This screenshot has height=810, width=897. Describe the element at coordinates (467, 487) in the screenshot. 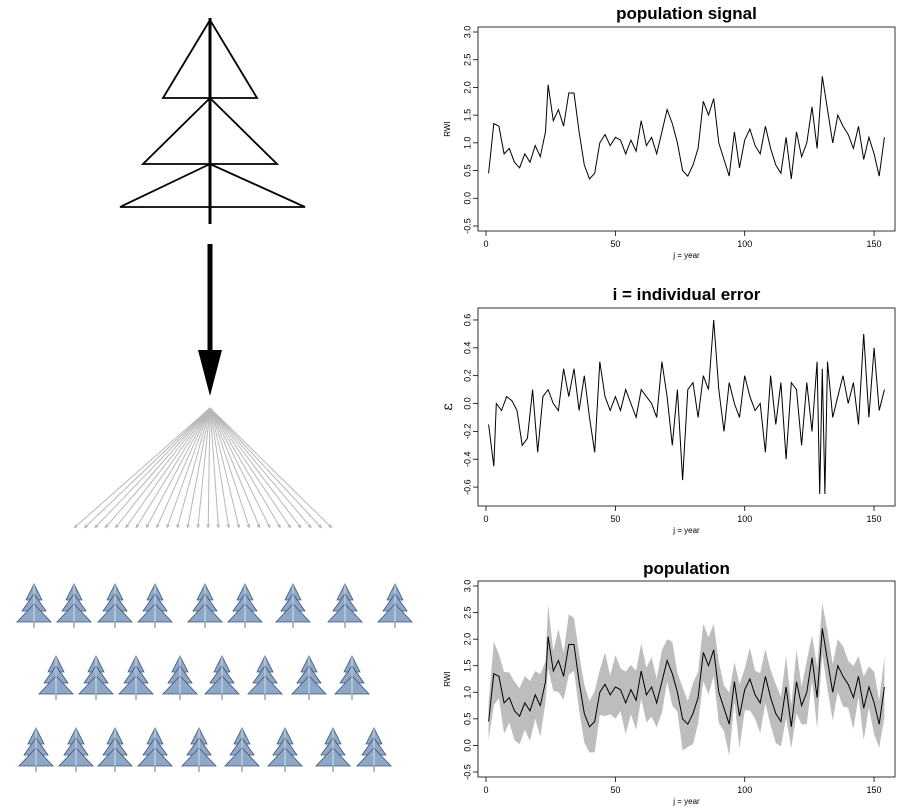

I see `y-tick-label: -0.6` at that location.